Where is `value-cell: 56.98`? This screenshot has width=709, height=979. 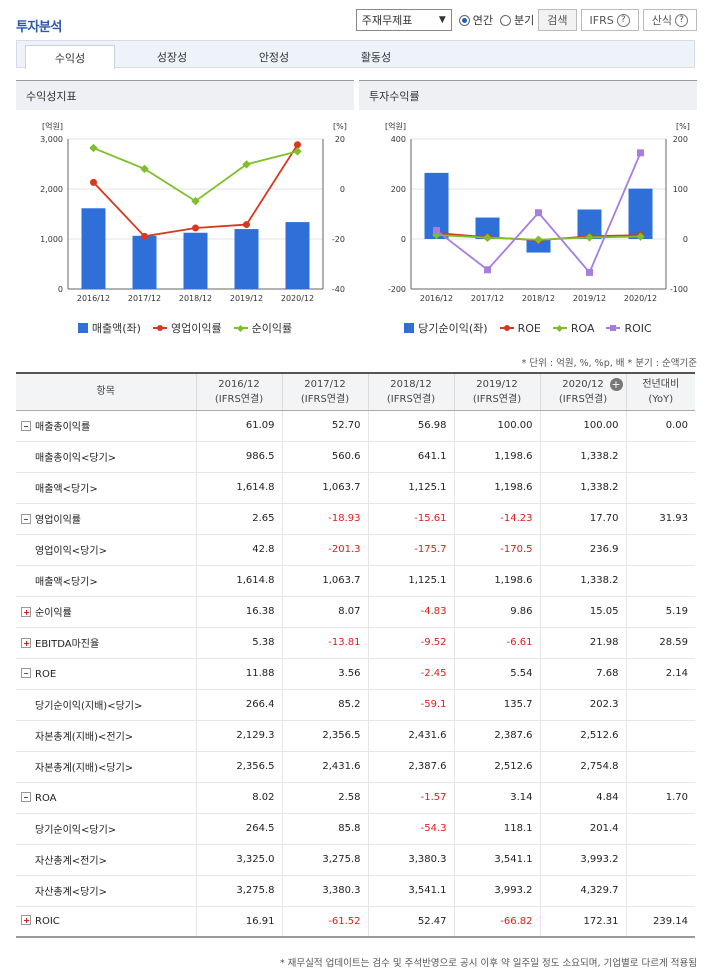 value-cell: 56.98 is located at coordinates (410, 426).